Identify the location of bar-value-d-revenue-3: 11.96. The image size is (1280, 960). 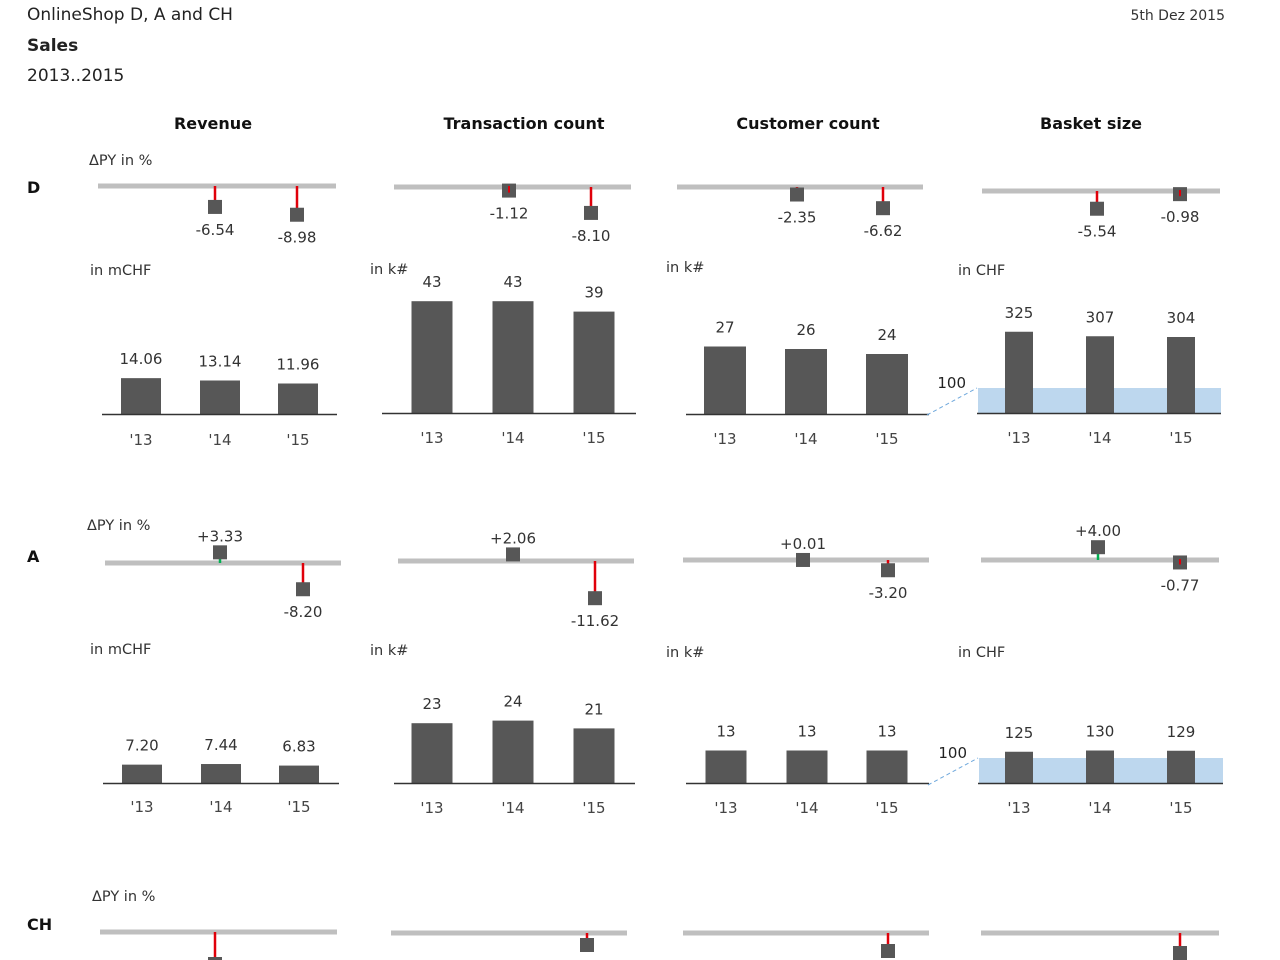
(298, 365).